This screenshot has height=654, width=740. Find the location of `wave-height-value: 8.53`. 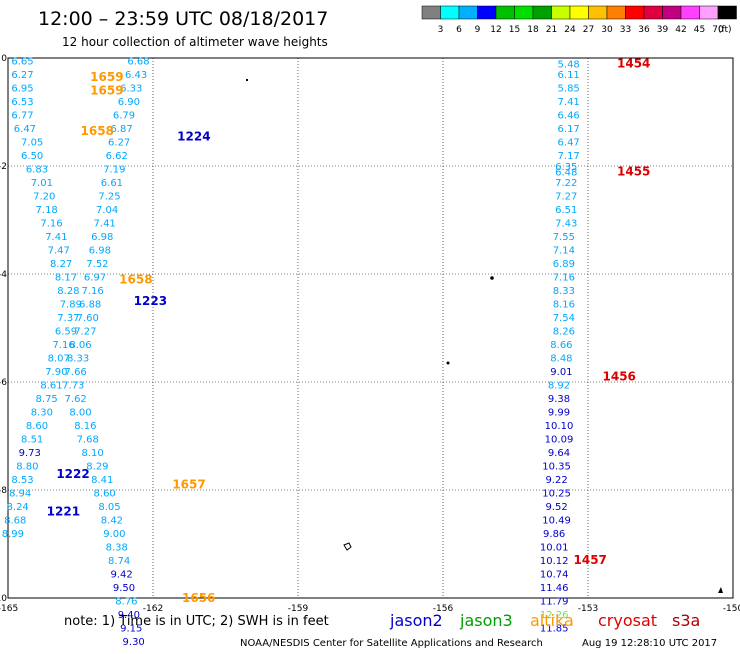

wave-height-value: 8.53 is located at coordinates (22, 480).